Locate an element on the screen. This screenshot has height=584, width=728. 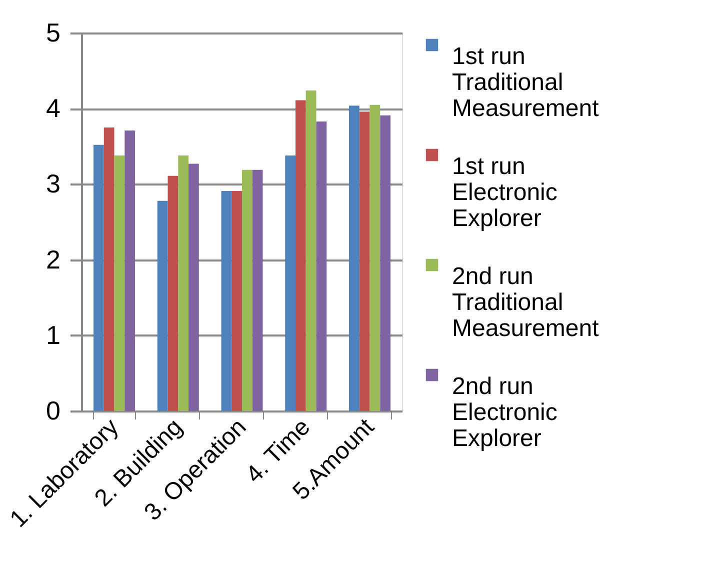
y-tick-label: 1 is located at coordinates (53, 335).